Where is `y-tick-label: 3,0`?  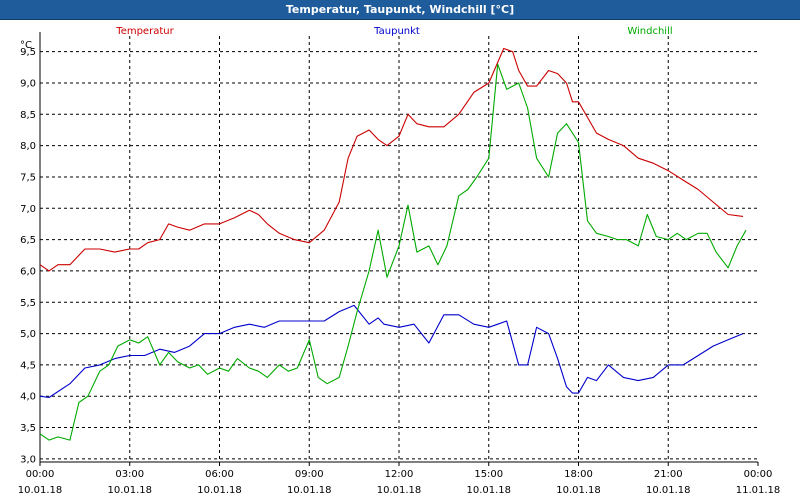
y-tick-label: 3,0 is located at coordinates (28, 459).